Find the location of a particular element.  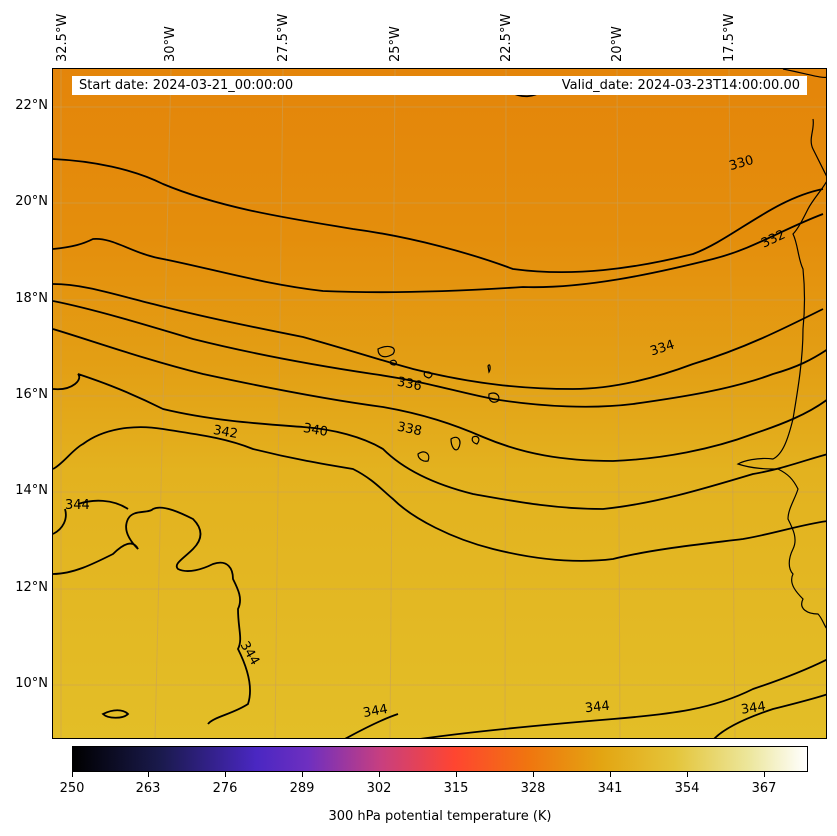

colorbar-tick-label: 263 is located at coordinates (148, 788).